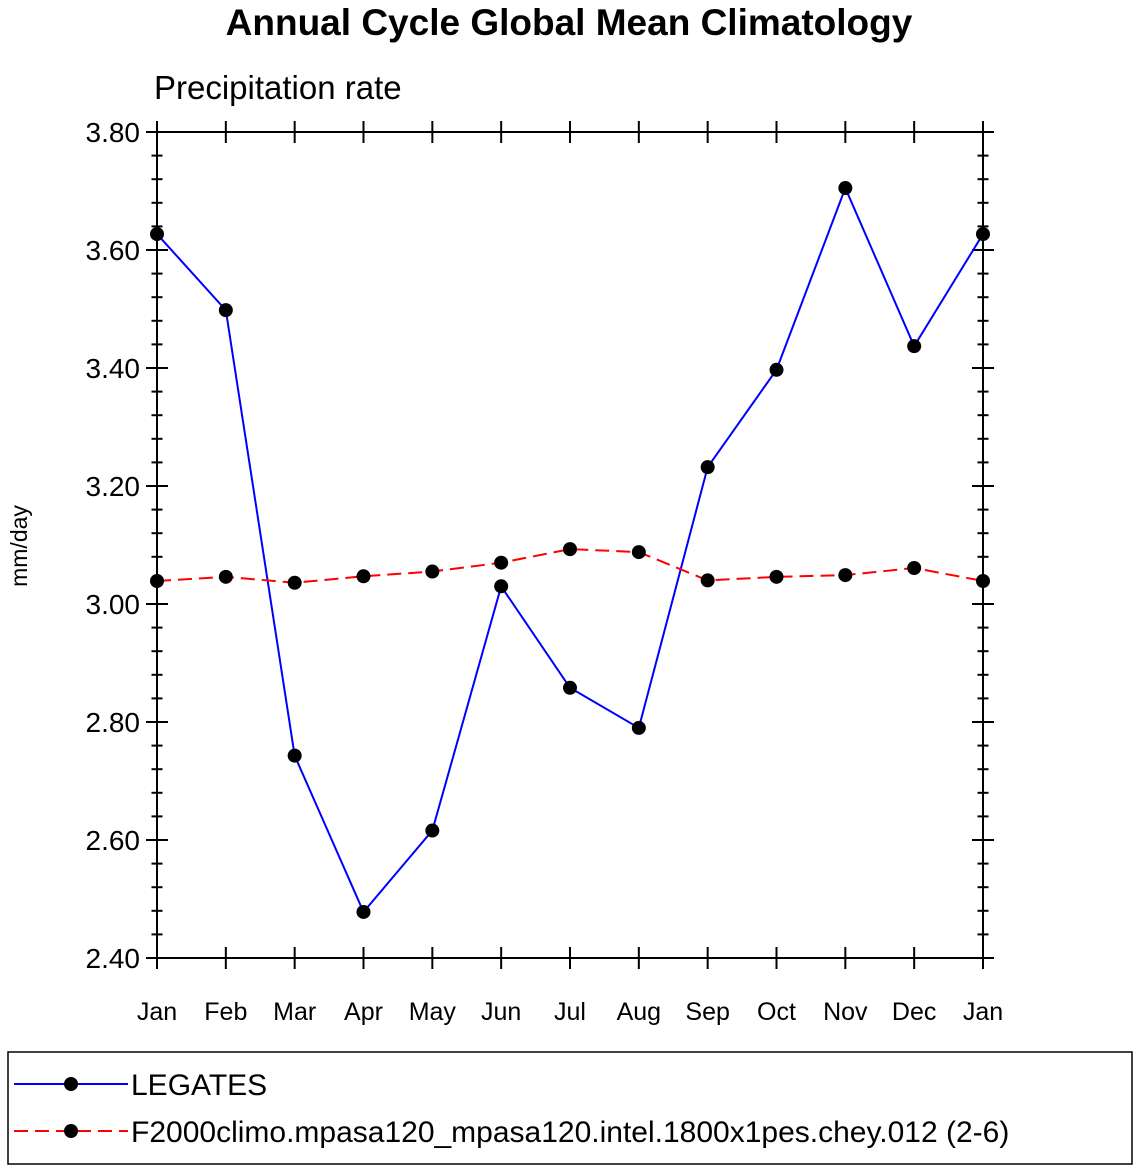  I want to click on chart-title: Annual Cycle Global Mean Climatology, so click(569, 22).